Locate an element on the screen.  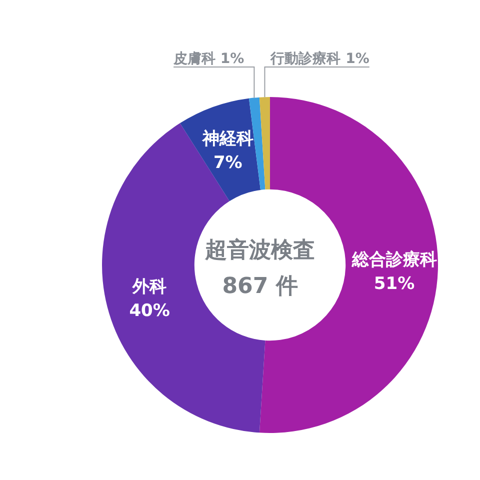
data-label: 51% is located at coordinates (394, 284).